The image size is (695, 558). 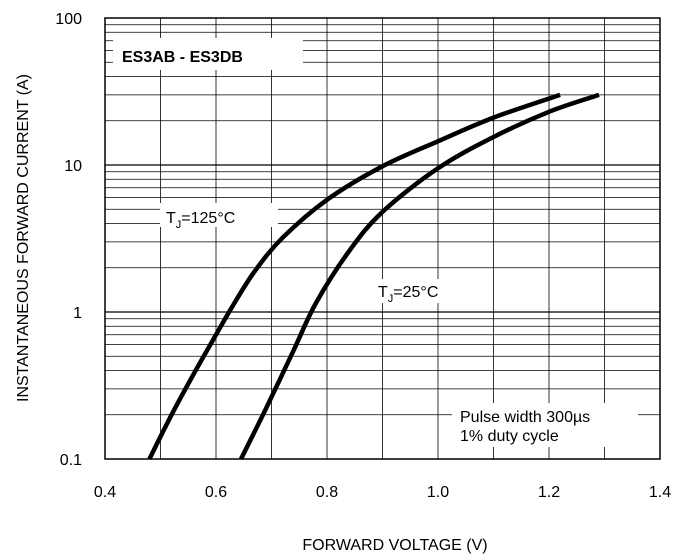 I want to click on y-tick-label: 1, so click(x=77, y=313).